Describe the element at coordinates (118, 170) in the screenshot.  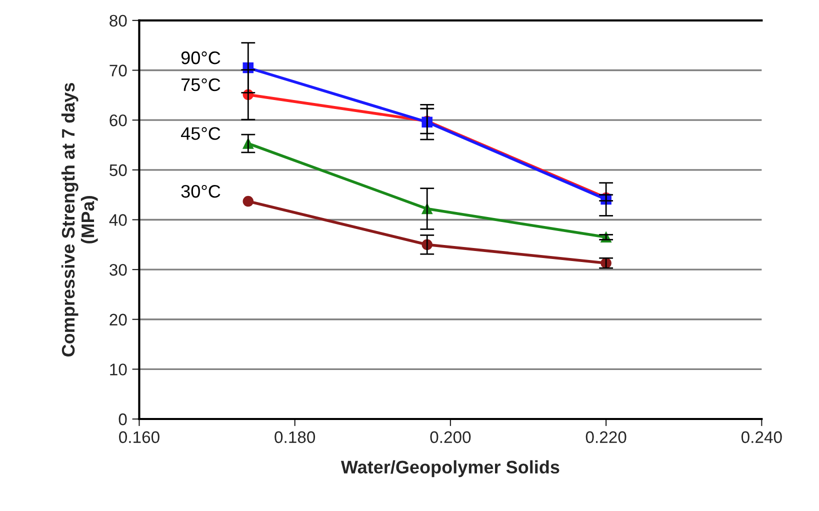
I see `y-tick-label: 50` at that location.